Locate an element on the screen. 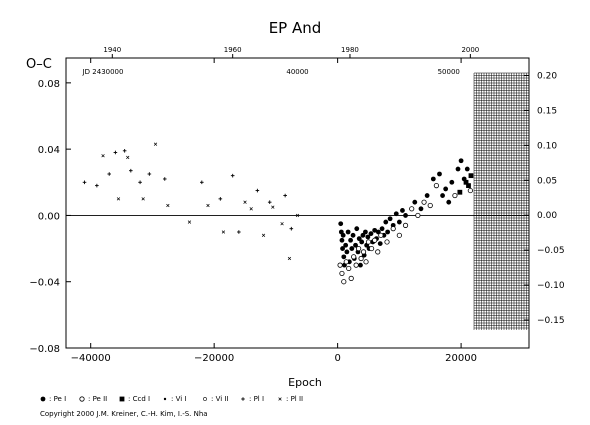 Image resolution: width=590 pixels, height=425 pixels. y2-tick-label: −0.05 is located at coordinates (551, 251).